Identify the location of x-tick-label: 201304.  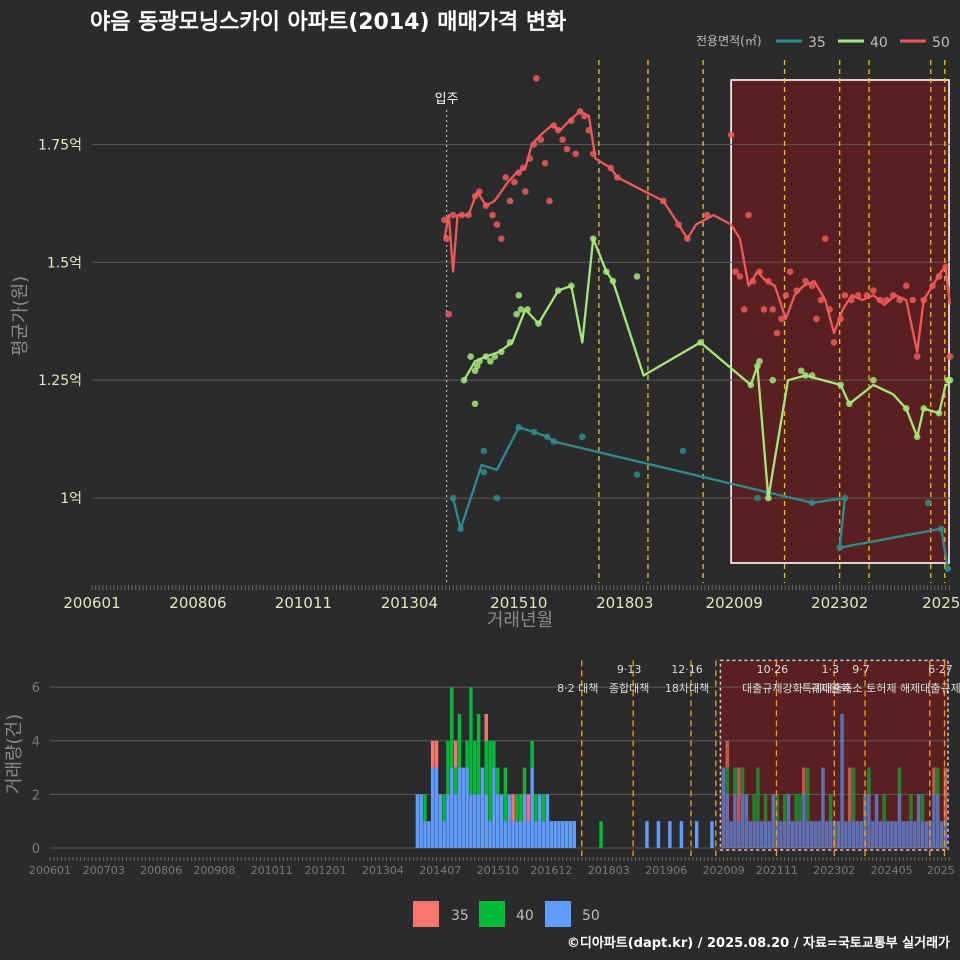
(409, 603).